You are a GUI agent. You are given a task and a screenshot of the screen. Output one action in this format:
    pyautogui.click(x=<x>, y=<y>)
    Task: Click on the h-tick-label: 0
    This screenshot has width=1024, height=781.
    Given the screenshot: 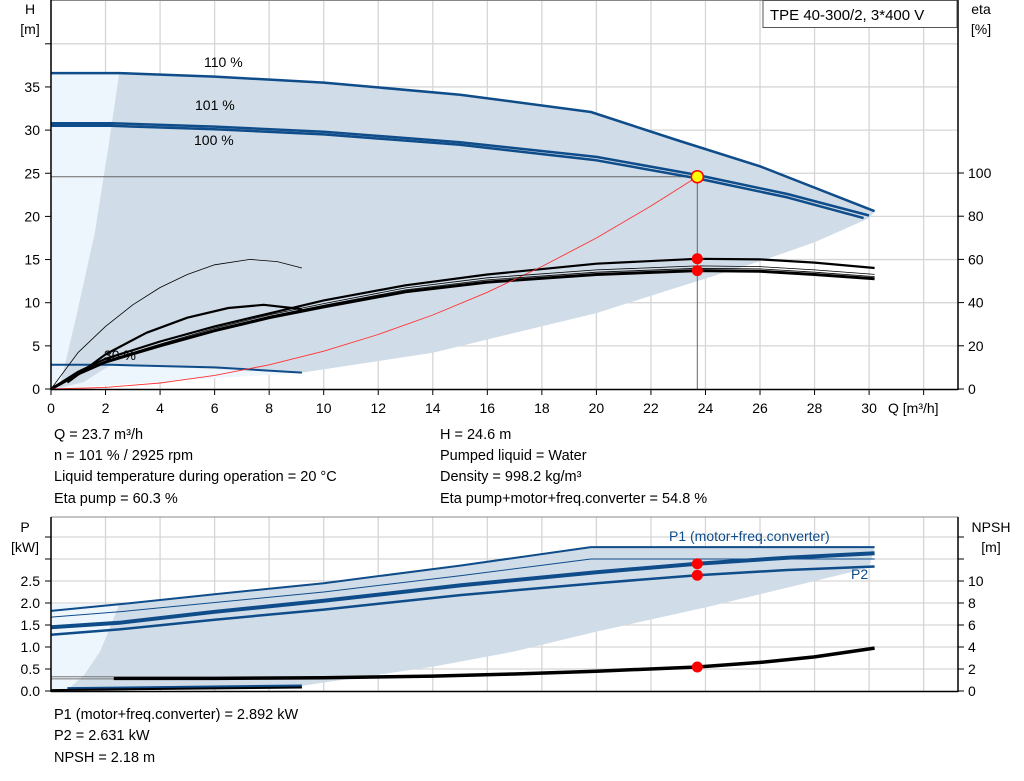 What is the action you would take?
    pyautogui.click(x=36, y=389)
    